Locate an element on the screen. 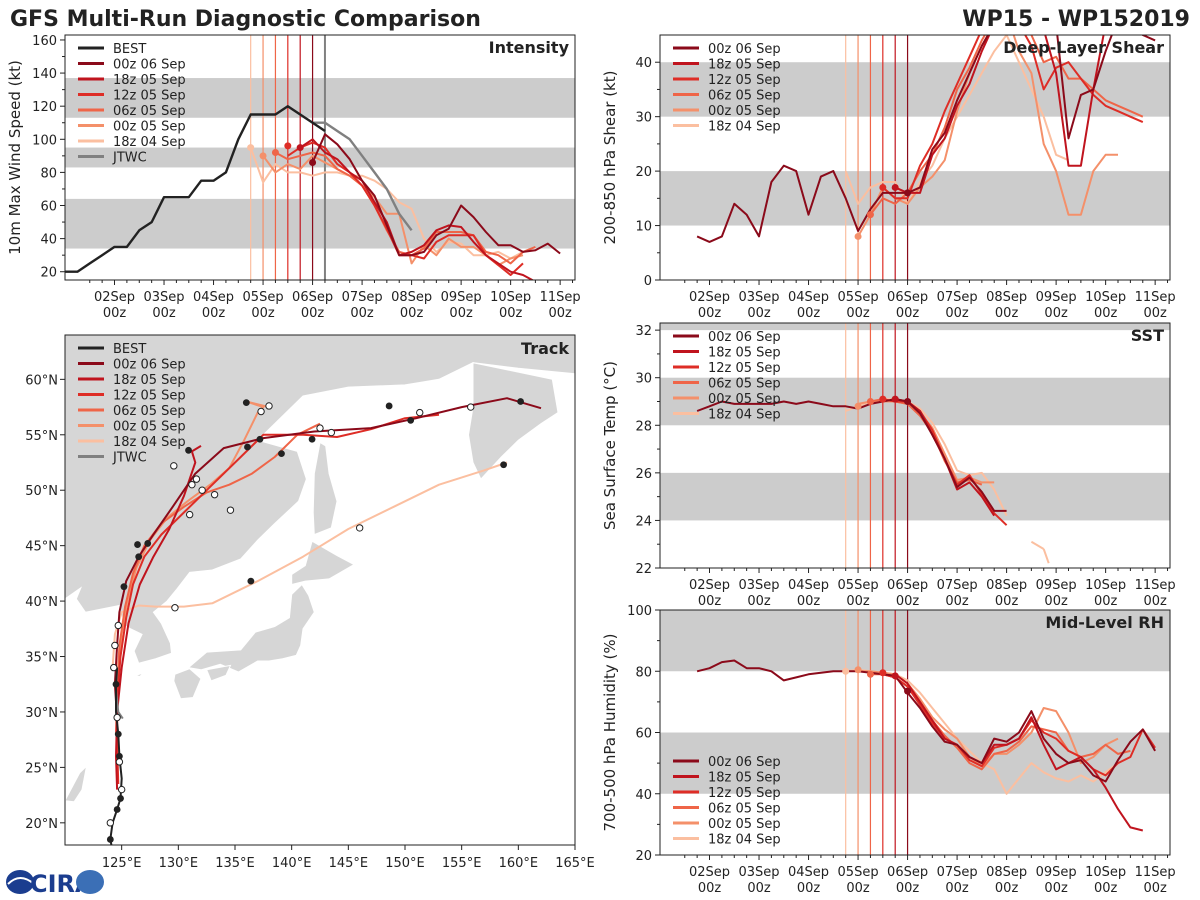 This screenshot has height=900, width=1200. rh-marker-18z-05-sep is located at coordinates (895, 676).